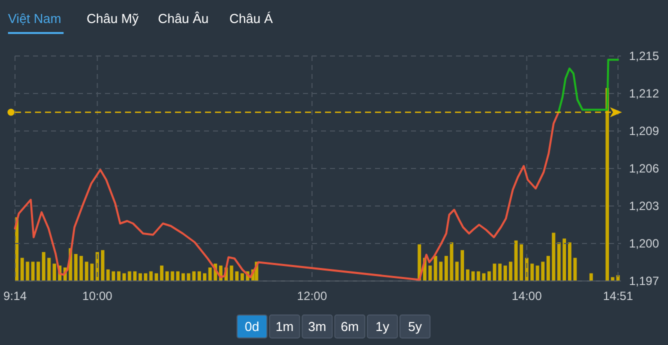  I want to click on text: 5y, so click(415, 326).